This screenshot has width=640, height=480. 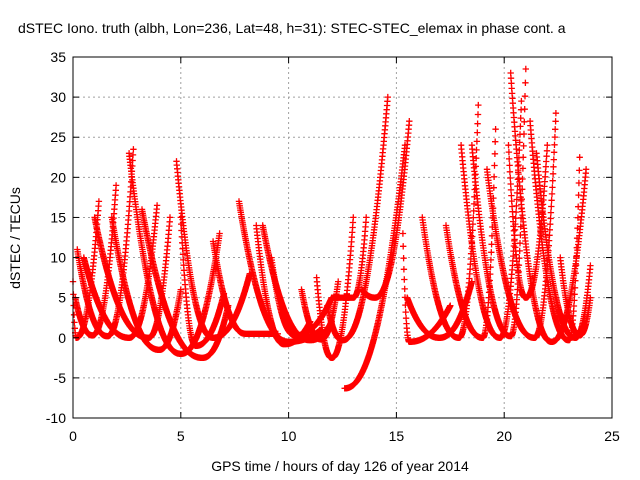 I want to click on x-tick-label: 15, so click(x=397, y=436).